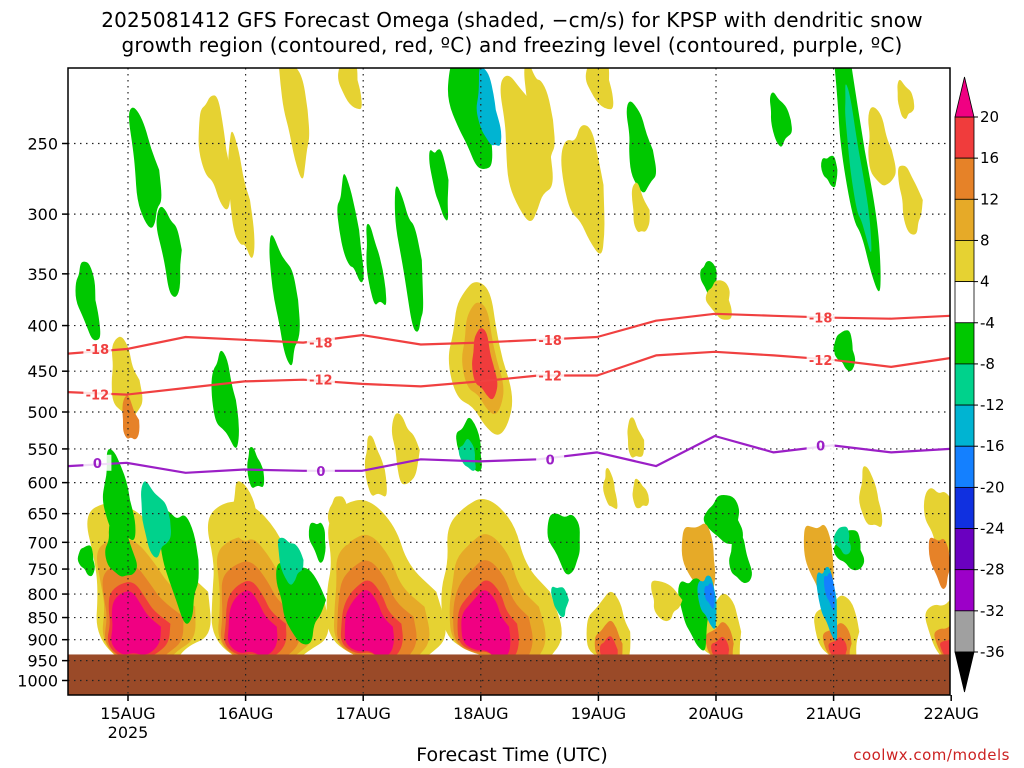 The height and width of the screenshot is (768, 1024). Describe the element at coordinates (964, 97) in the screenshot. I see `colorbar-top-arrow` at that location.